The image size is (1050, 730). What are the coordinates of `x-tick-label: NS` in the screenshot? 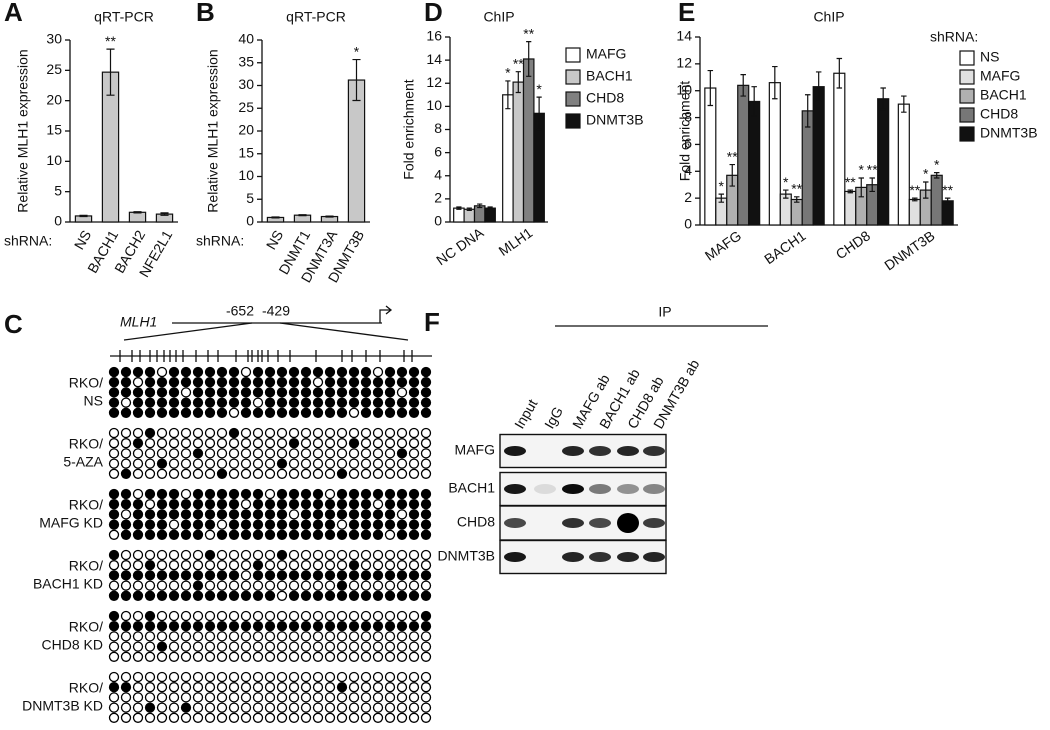 It's located at (83, 239).